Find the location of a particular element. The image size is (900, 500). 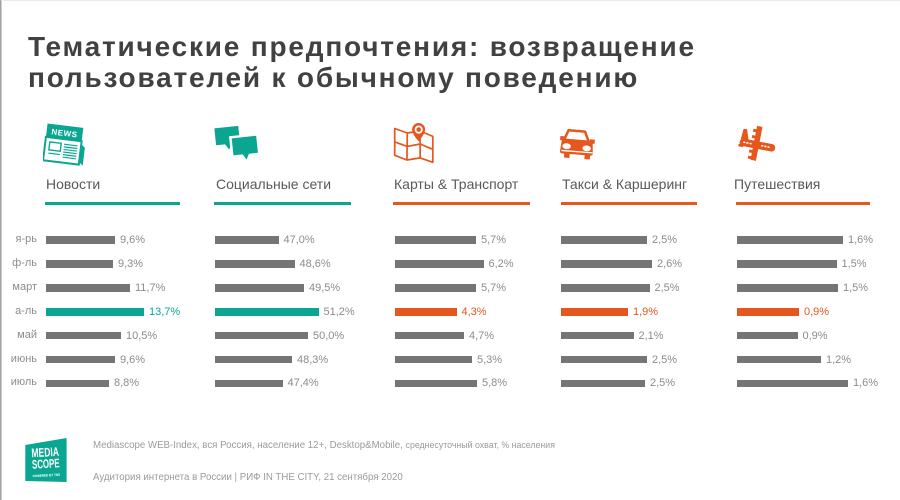

svg-text: NEWS is located at coordinates (64, 133).